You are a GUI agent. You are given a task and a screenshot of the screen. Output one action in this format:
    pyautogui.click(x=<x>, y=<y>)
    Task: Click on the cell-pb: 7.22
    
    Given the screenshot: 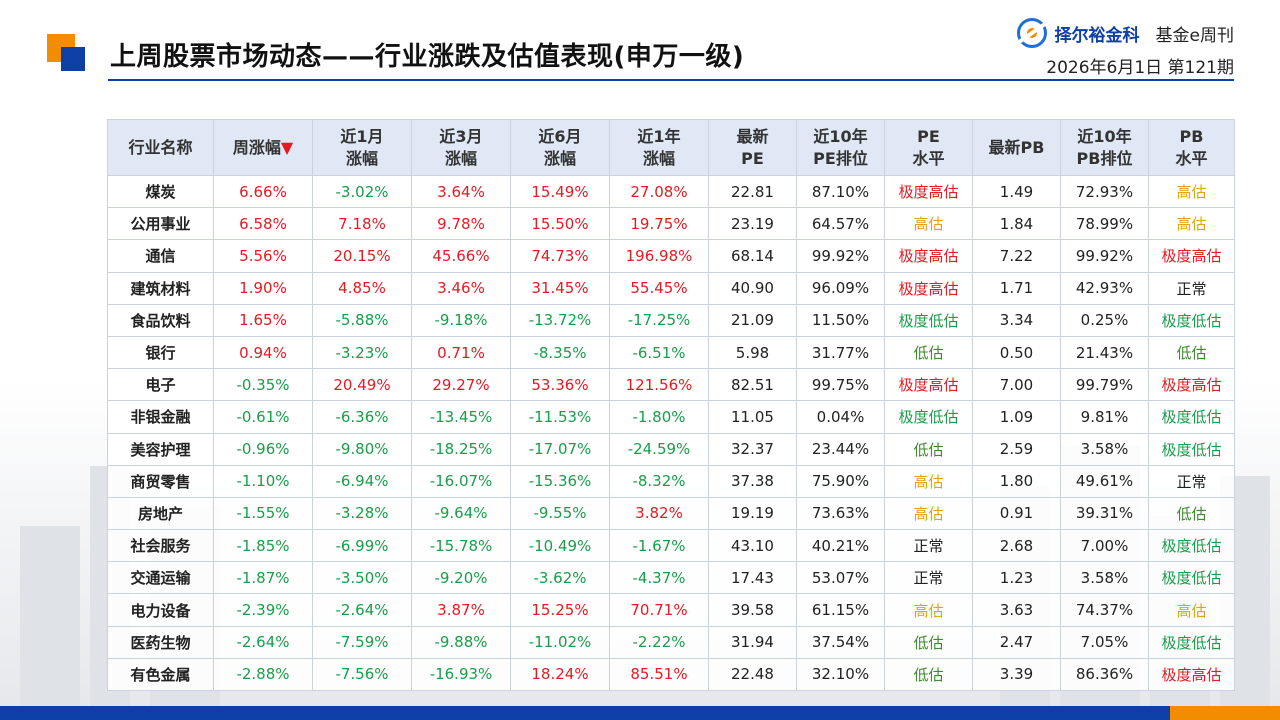 What is the action you would take?
    pyautogui.click(x=1016, y=256)
    